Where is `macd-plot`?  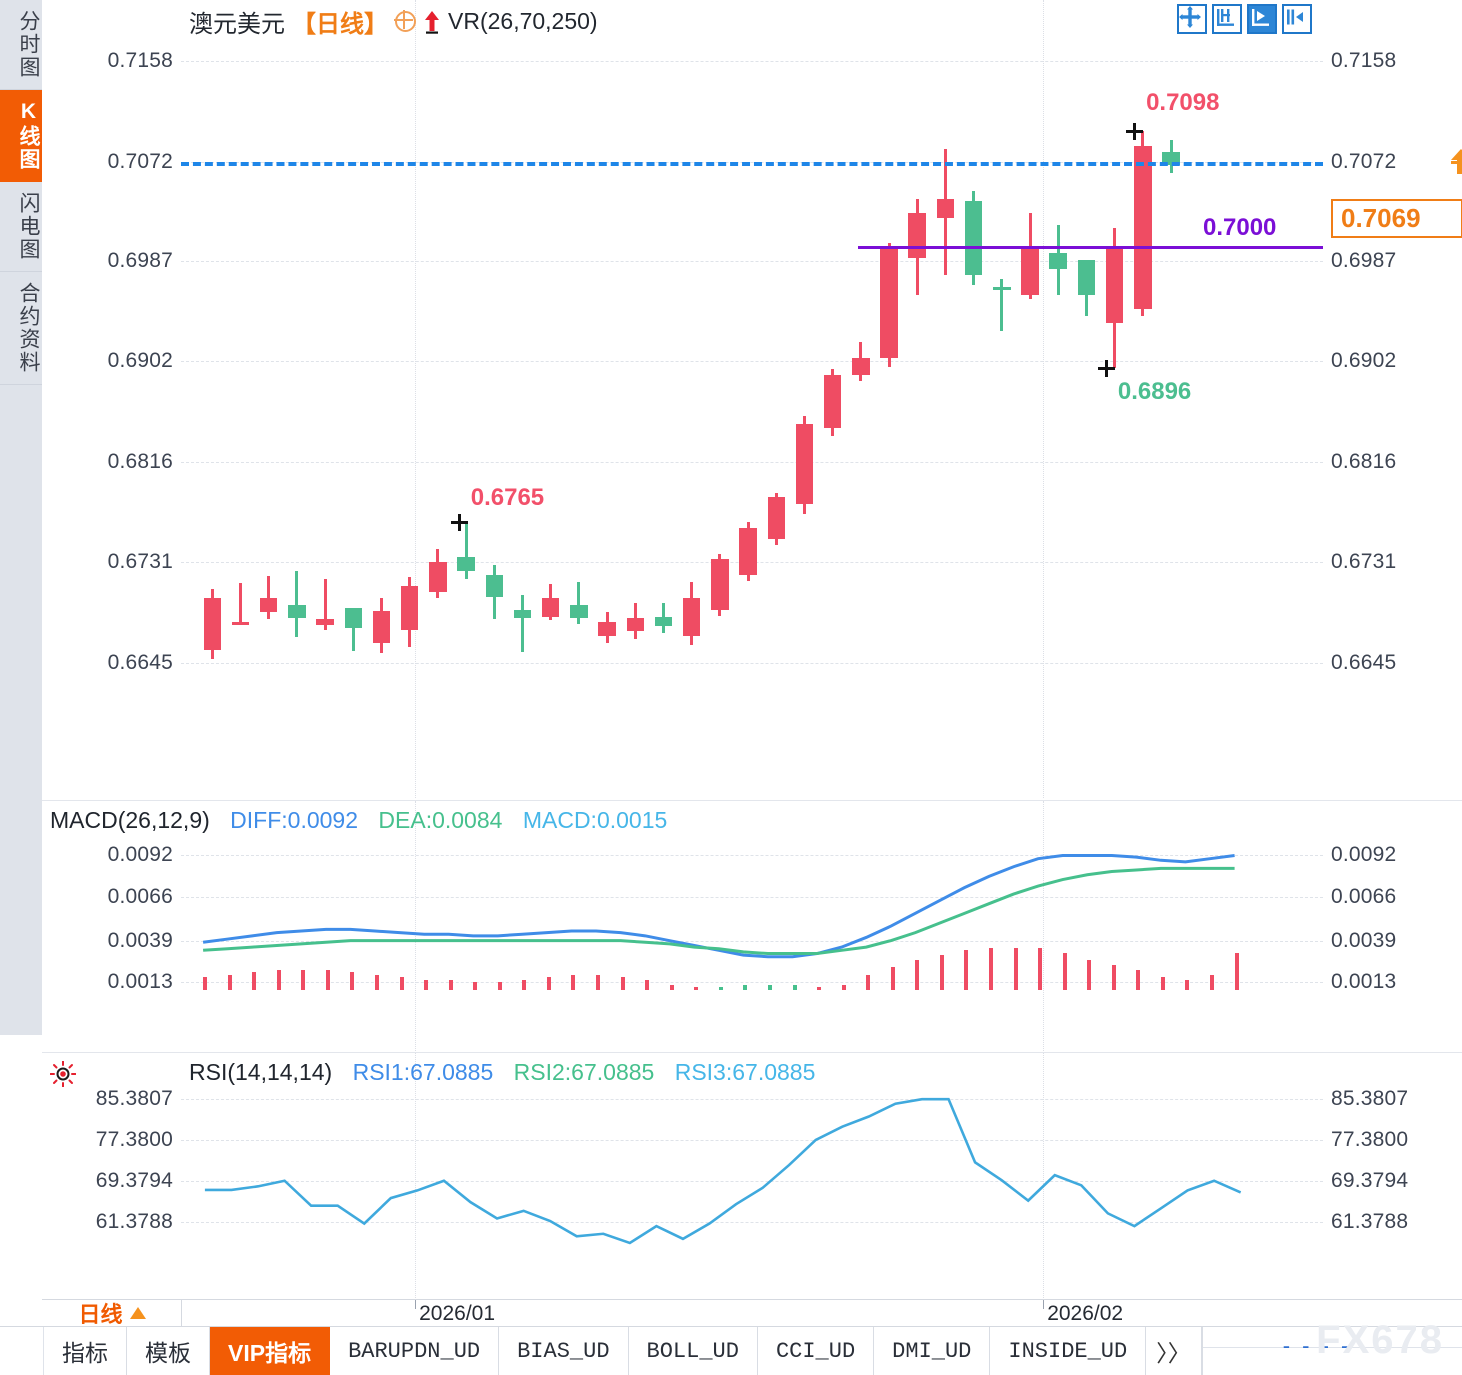
macd-plot is located at coordinates (752, 927).